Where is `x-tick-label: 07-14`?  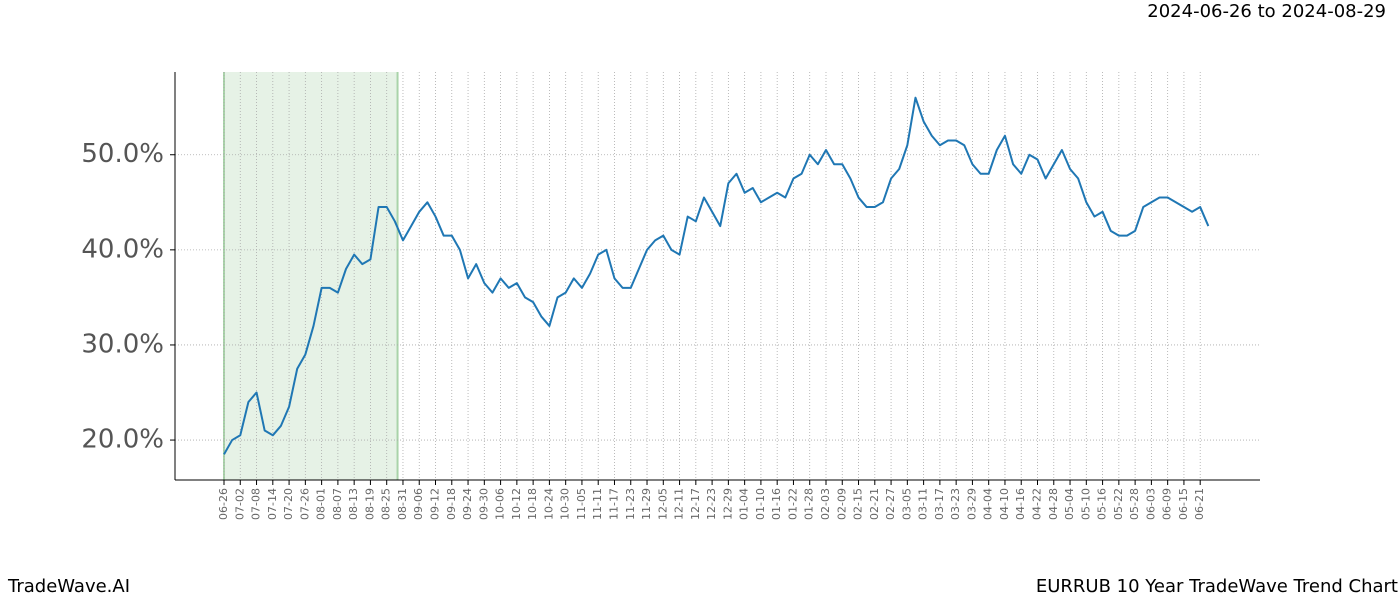 x-tick-label: 07-14 is located at coordinates (272, 504).